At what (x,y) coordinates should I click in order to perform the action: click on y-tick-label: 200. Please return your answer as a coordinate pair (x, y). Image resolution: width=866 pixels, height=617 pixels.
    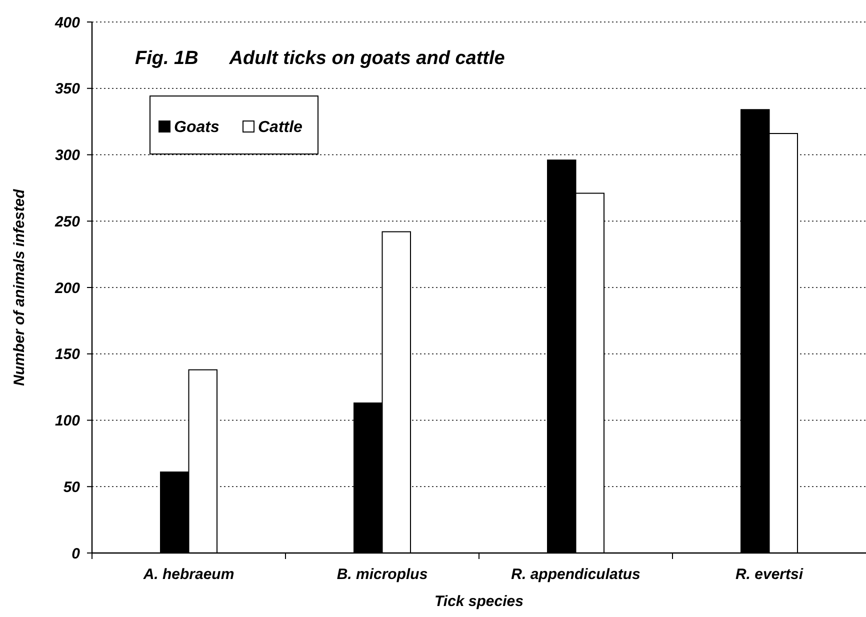
    Looking at the image, I should click on (67, 288).